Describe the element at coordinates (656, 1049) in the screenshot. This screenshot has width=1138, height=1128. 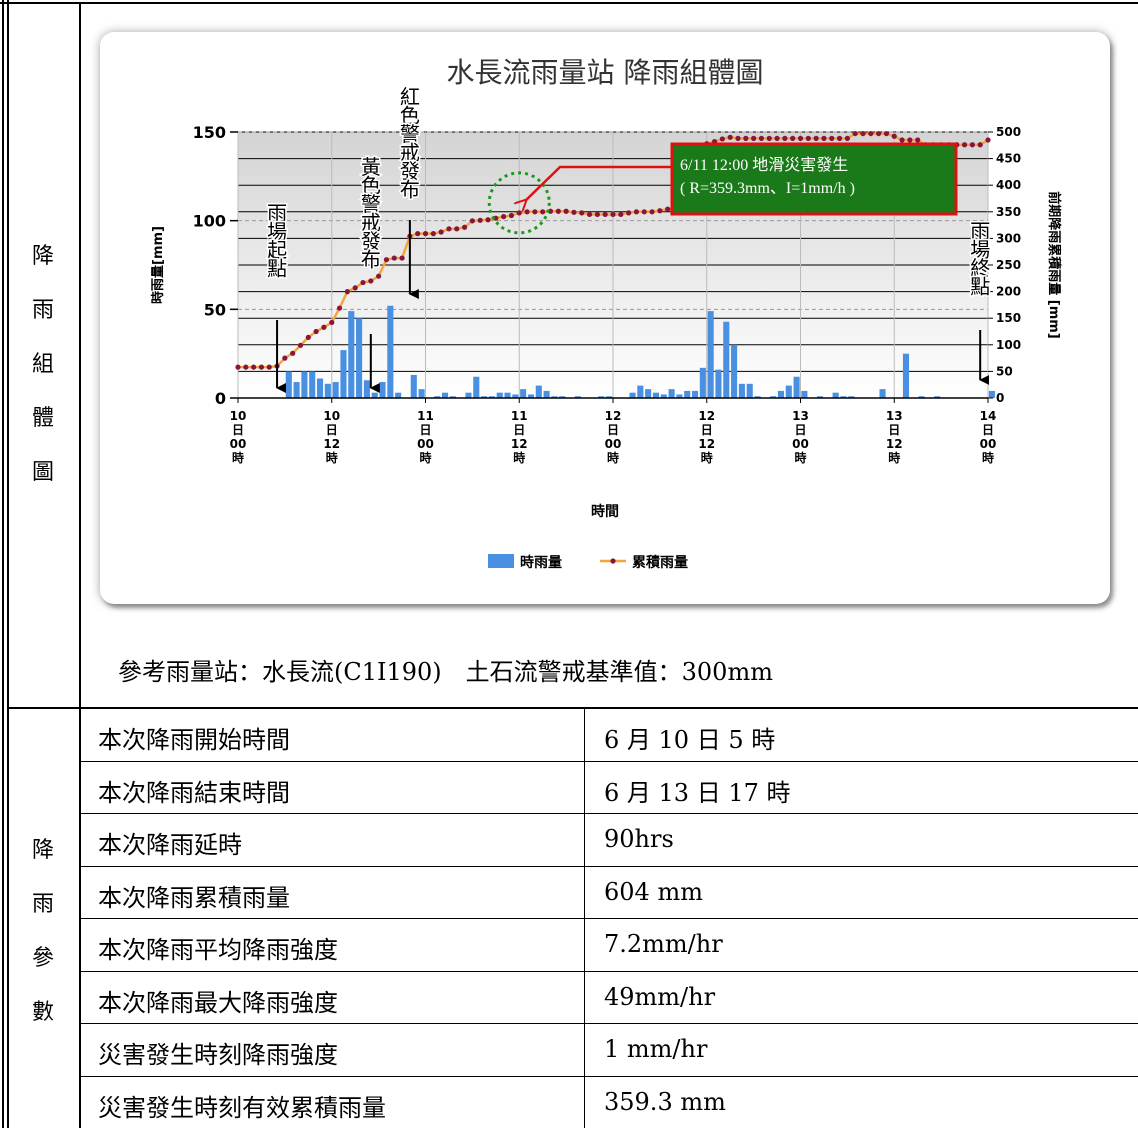
I see `param-value: 1 mm/hr` at that location.